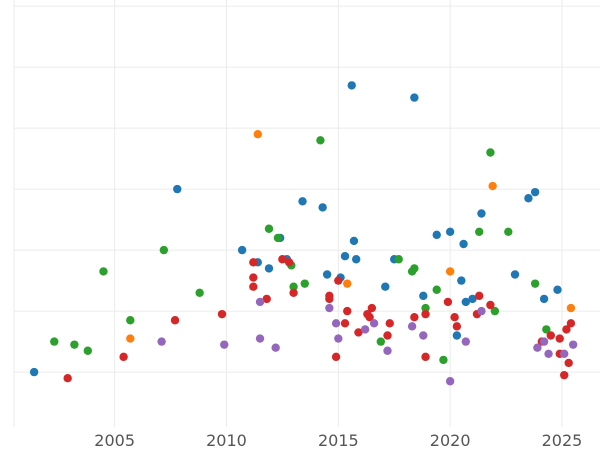 The image size is (600, 450). Describe the element at coordinates (450, 440) in the screenshot. I see `x-tick-label: 2020` at that location.